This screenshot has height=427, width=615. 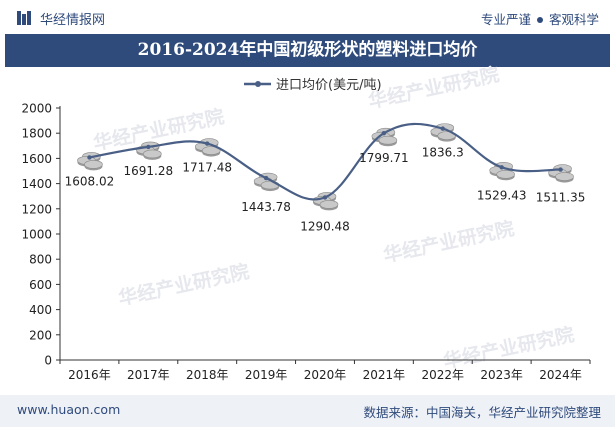 I want to click on data-label: 1290.48, so click(x=325, y=226).